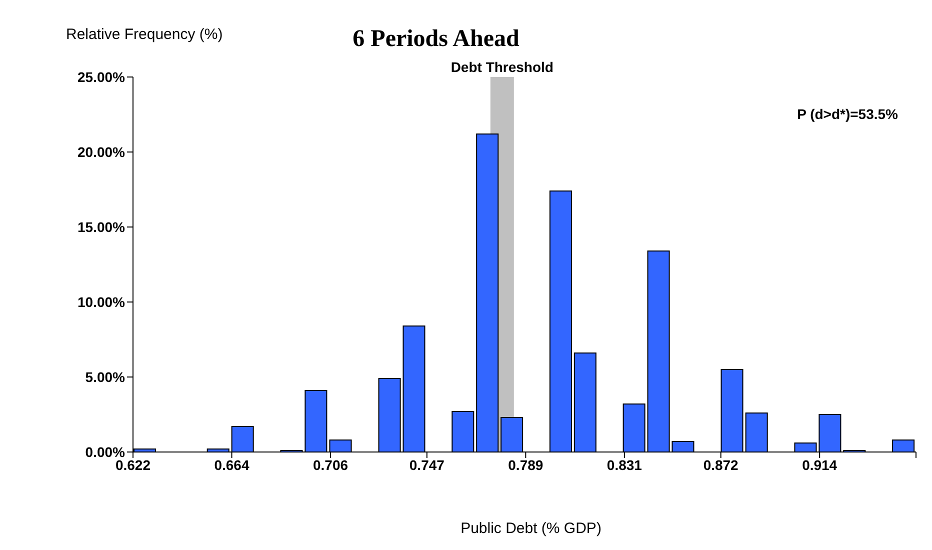  I want to click on y-tick-label: 15.00%, so click(102, 226).